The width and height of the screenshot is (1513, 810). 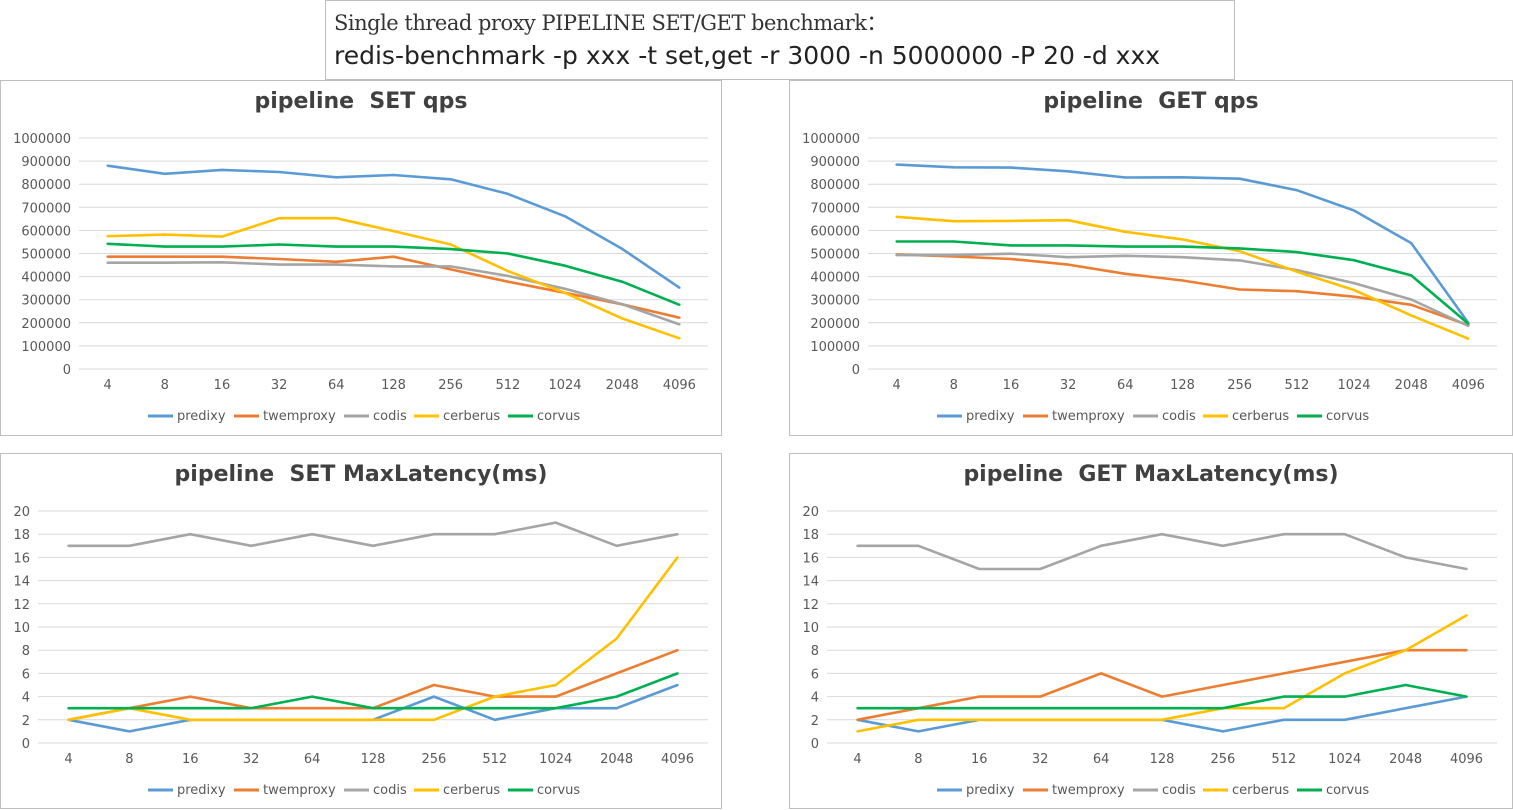 I want to click on y-tick-label: 1000000, so click(x=42, y=139).